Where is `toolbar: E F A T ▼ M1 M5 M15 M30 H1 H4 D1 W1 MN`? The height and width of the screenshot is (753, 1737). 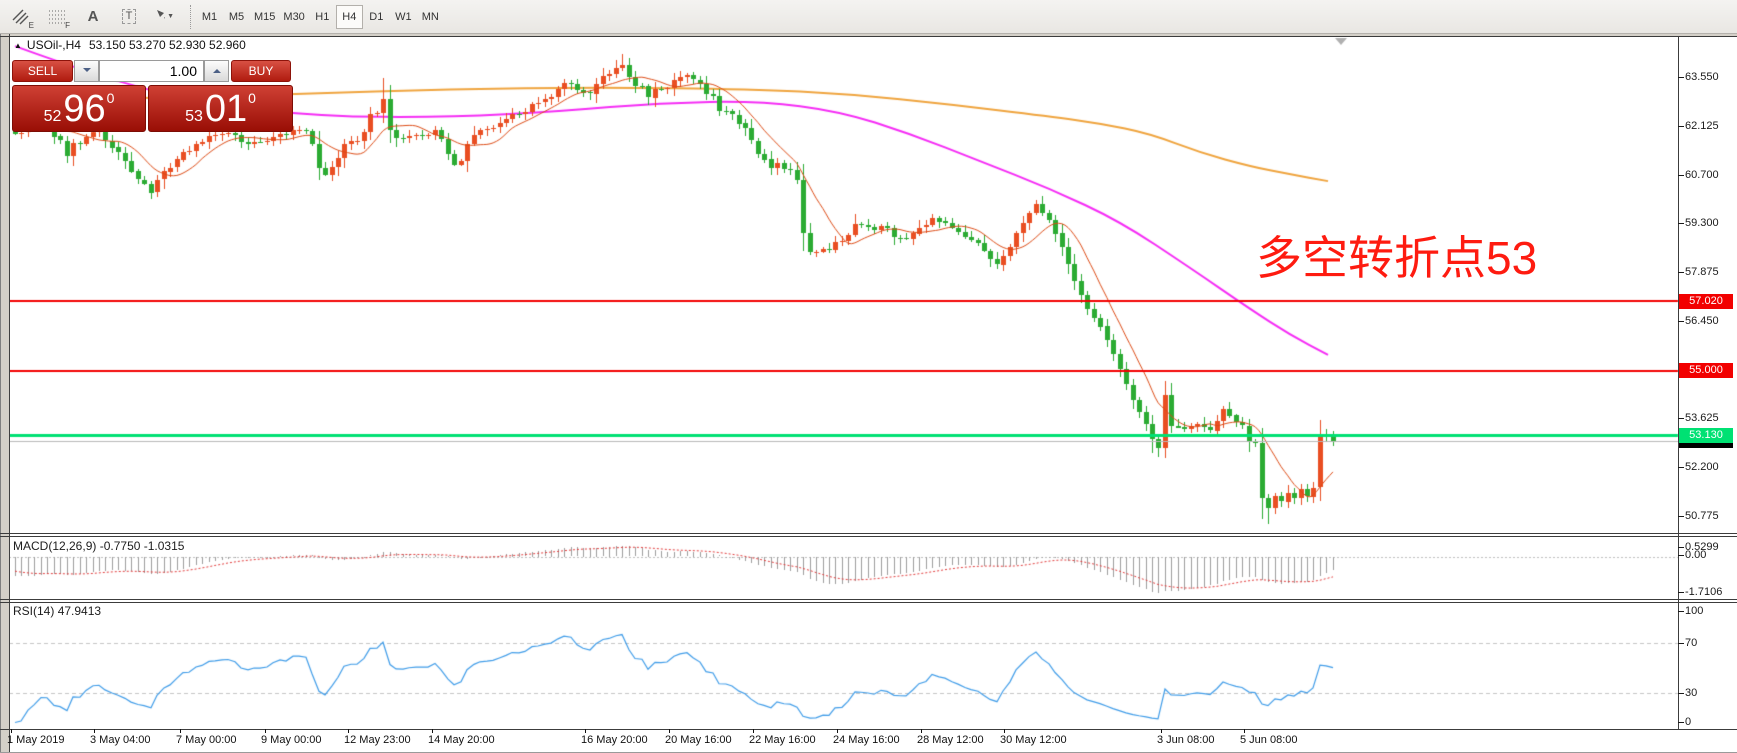 toolbar: E F A T ▼ M1 M5 M15 M30 H1 H4 D1 W1 MN is located at coordinates (868, 17).